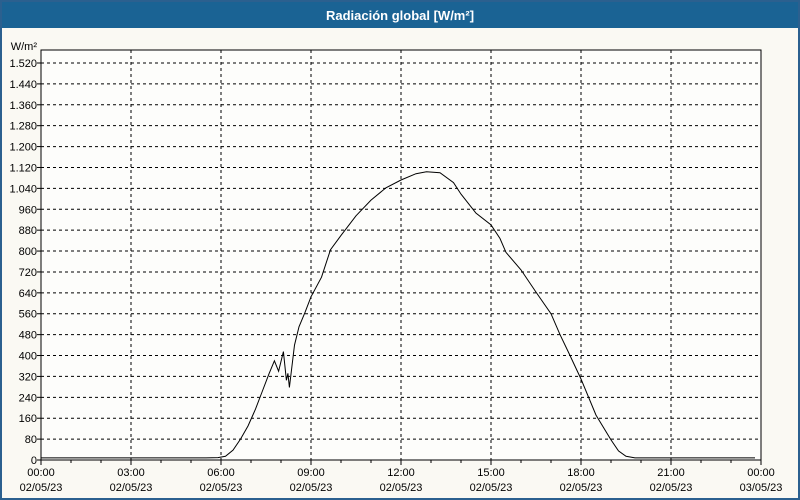 This screenshot has width=800, height=500. Describe the element at coordinates (28, 419) in the screenshot. I see `y-tick-label: 160` at that location.